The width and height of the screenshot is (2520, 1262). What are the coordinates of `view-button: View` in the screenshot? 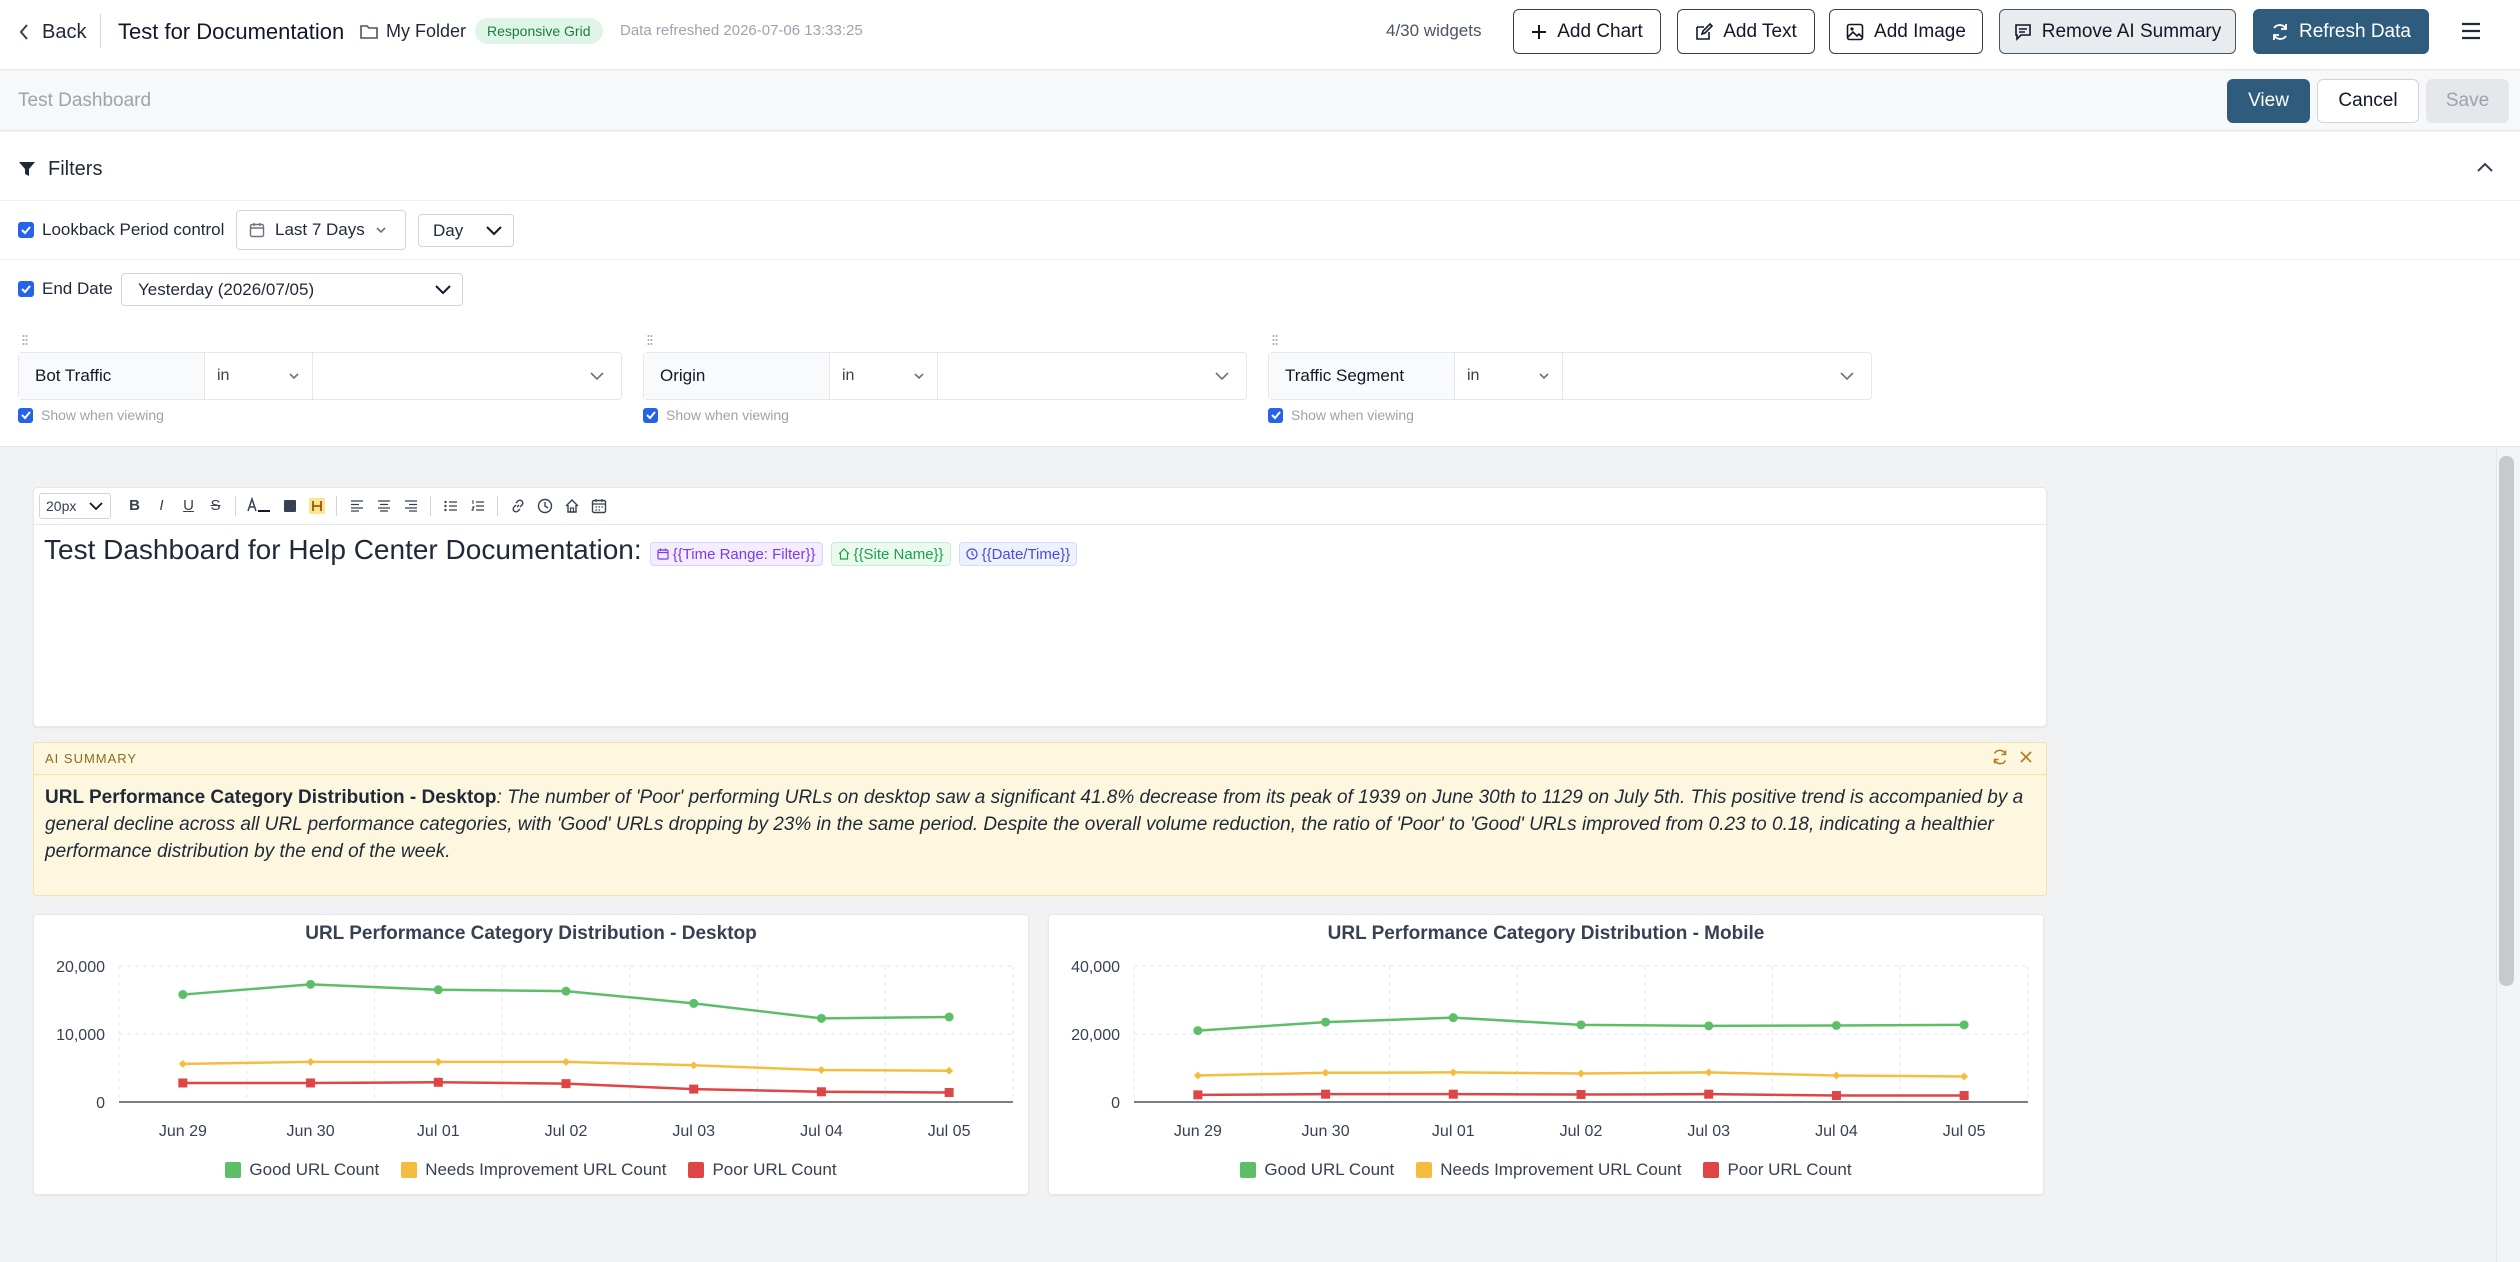 It's located at (2268, 101).